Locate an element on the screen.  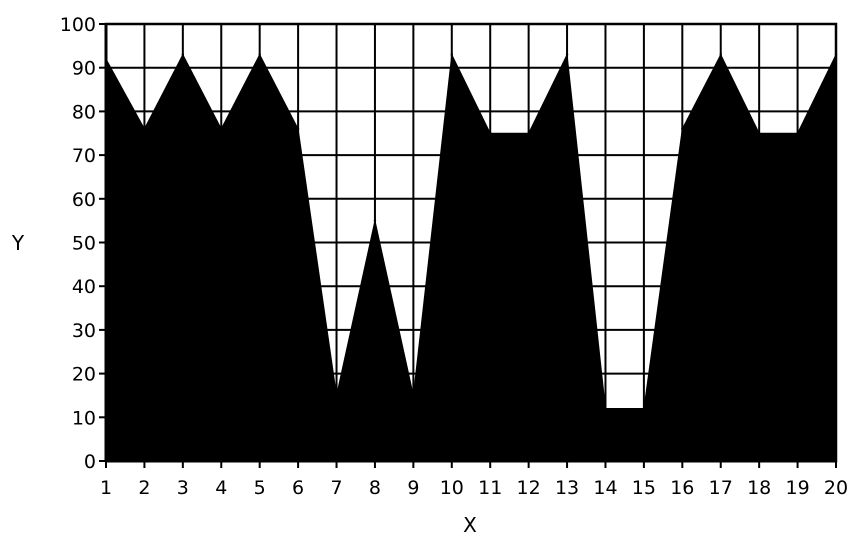
x-tick-label: 10 is located at coordinates (452, 488).